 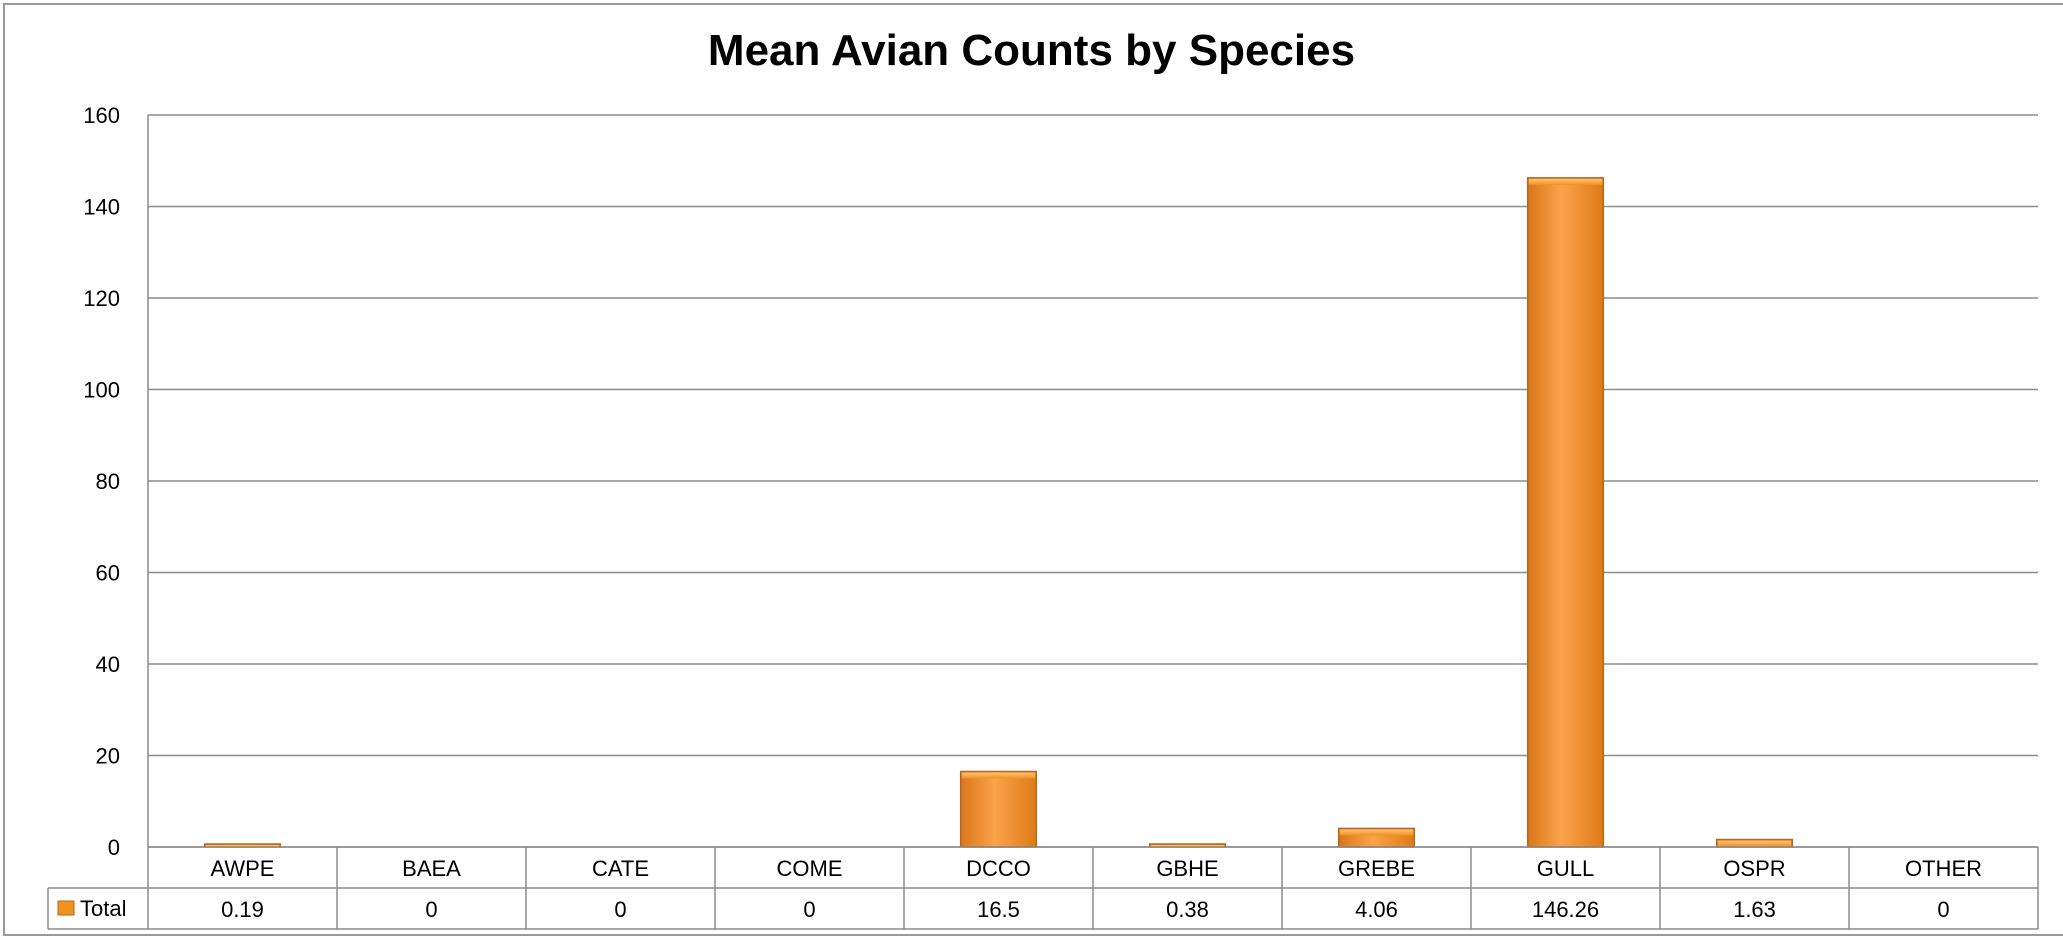 I want to click on data-value-label: 0.19, so click(x=242, y=909).